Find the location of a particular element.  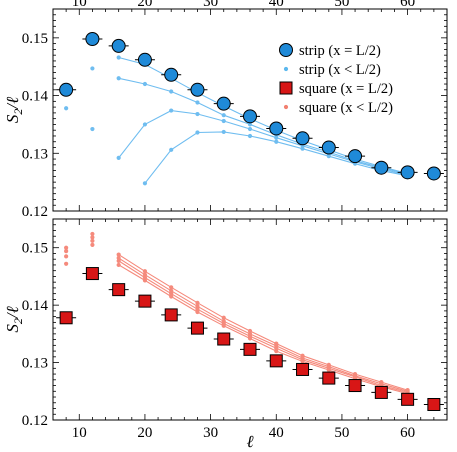

legend-label: square (x < L/2) is located at coordinates (346, 108).